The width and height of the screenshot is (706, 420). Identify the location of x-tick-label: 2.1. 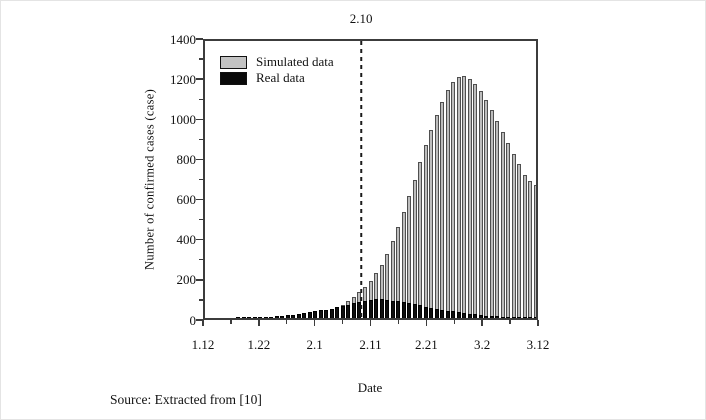
(314, 344).